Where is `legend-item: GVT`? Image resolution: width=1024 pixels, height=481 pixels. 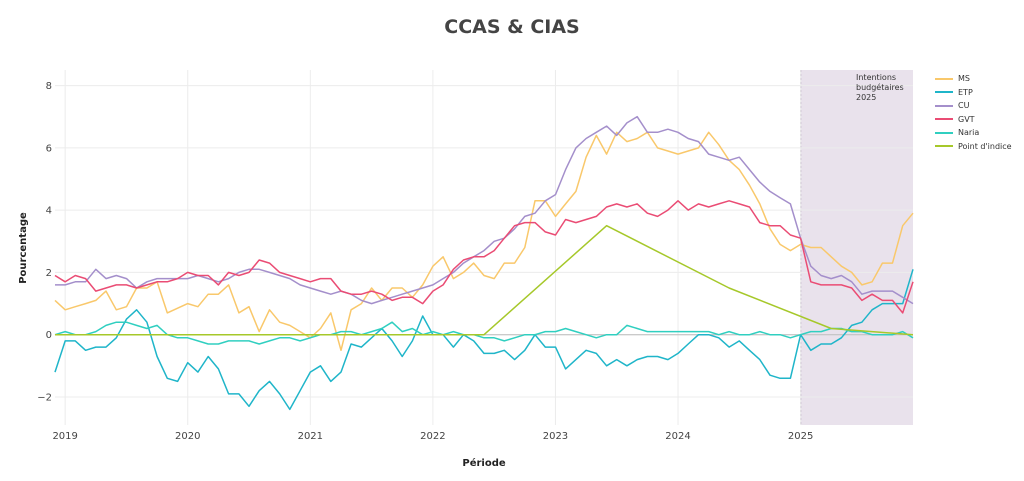
legend-item: GVT is located at coordinates (973, 120).